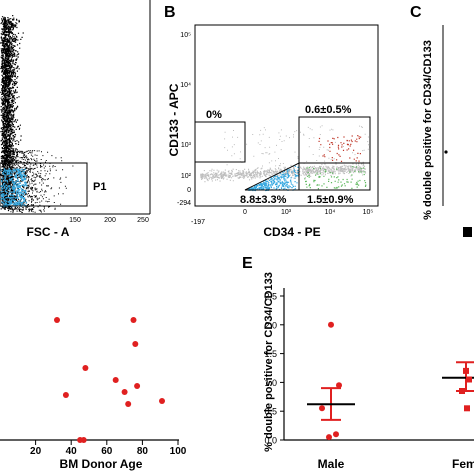  I want to click on panel-b-x-tick: 10³, so click(286, 212).